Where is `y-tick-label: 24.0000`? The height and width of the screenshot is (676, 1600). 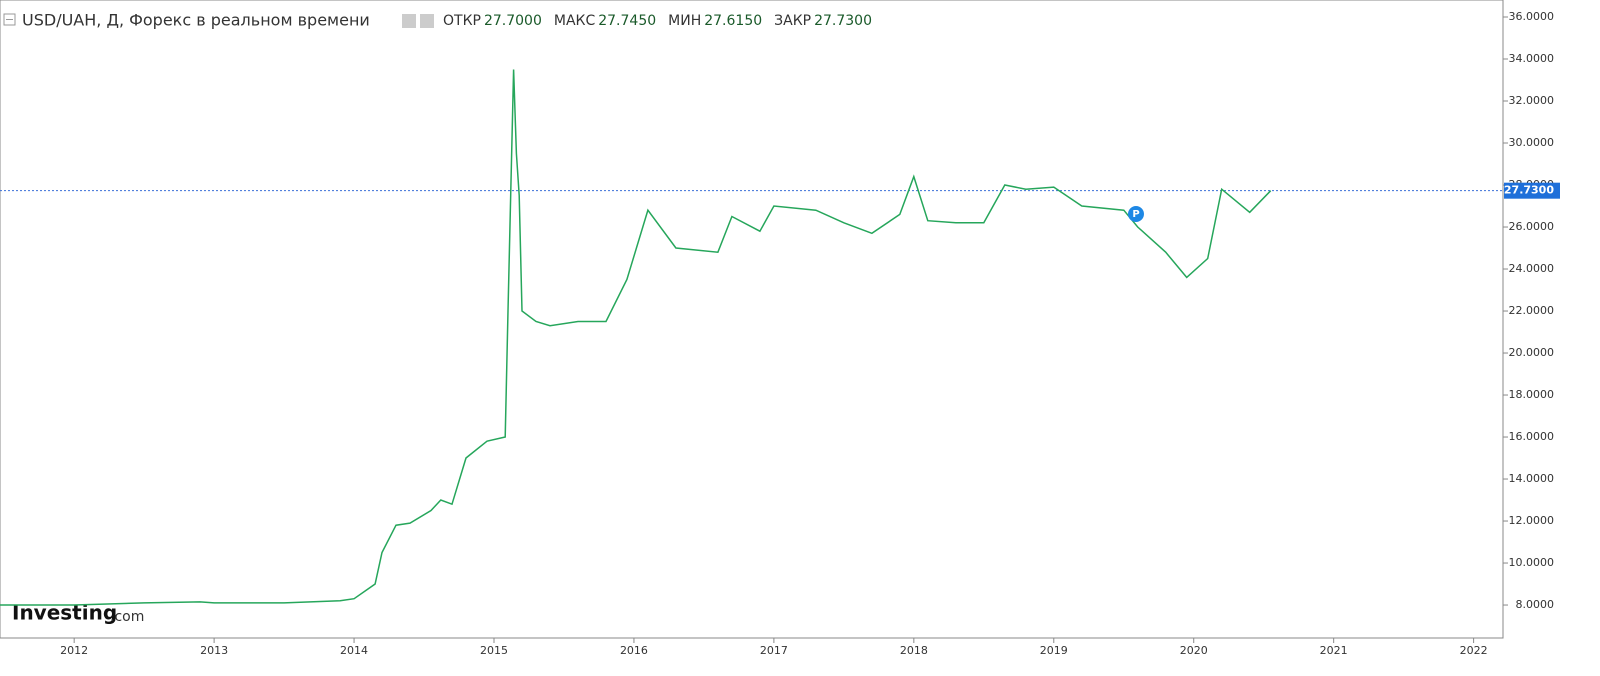 y-tick-label: 24.0000 is located at coordinates (1532, 268).